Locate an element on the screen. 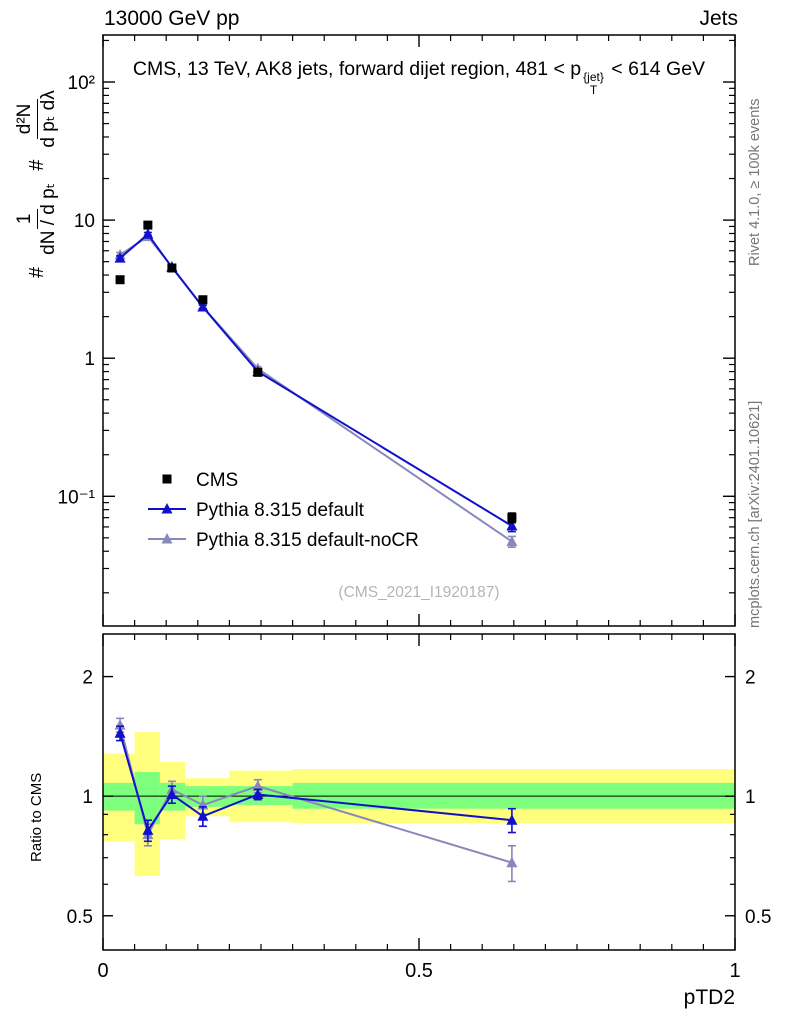  svg-text: CMS is located at coordinates (217, 480).